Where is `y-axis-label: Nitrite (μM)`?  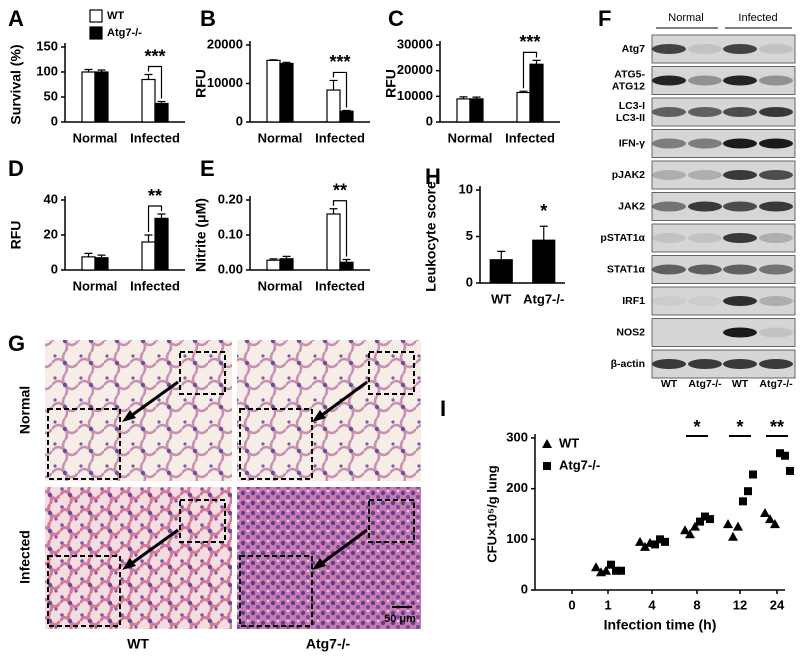 y-axis-label: Nitrite (μM) is located at coordinates (201, 235).